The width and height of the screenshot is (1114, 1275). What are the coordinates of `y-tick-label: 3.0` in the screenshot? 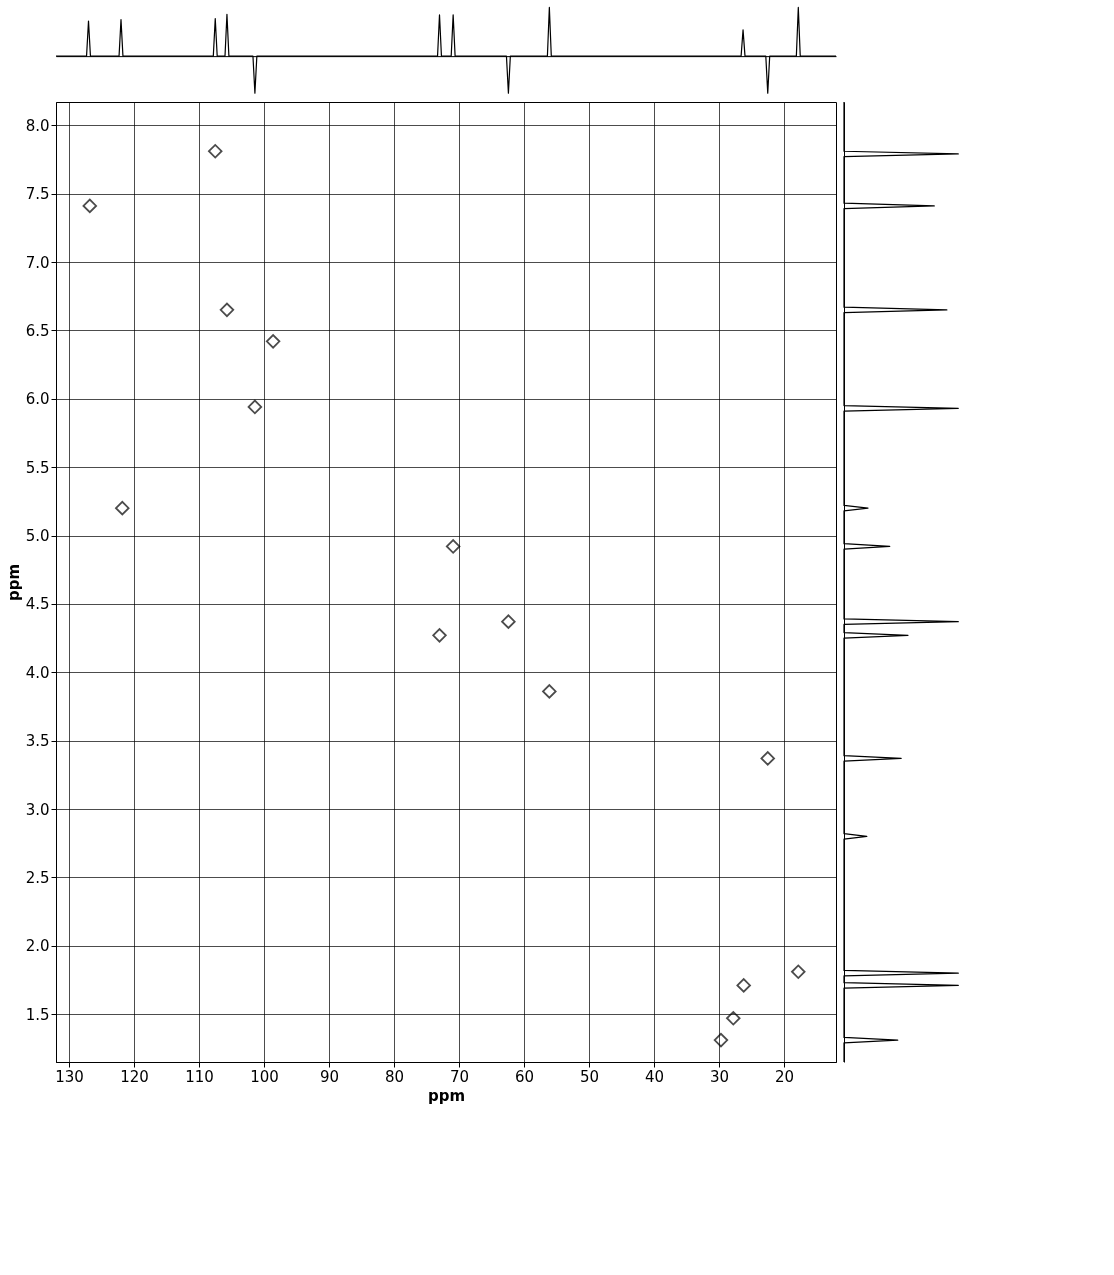 It's located at (37, 809).